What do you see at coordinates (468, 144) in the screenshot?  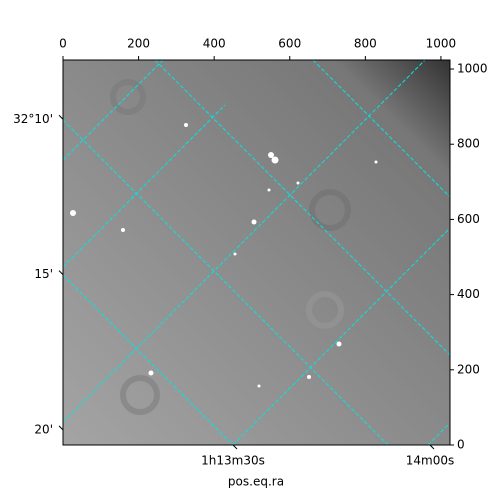 I see `y-tick-label: 800` at bounding box center [468, 144].